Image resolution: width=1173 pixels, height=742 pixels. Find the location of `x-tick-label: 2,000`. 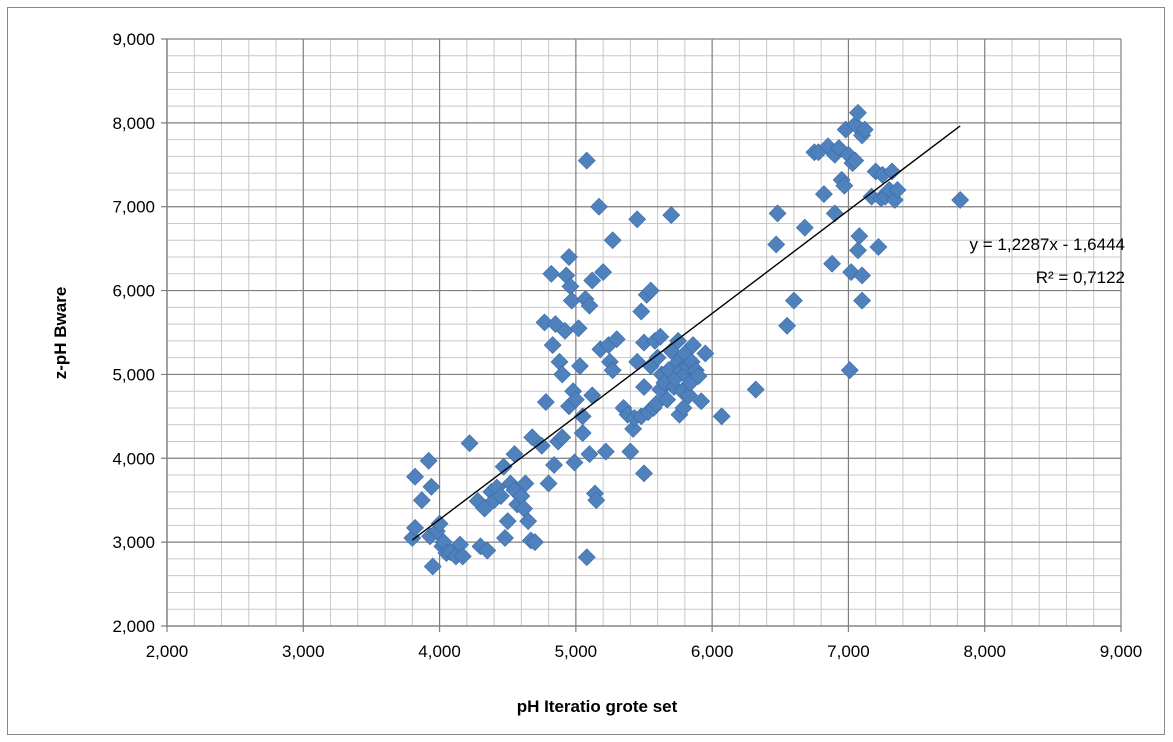

x-tick-label: 2,000 is located at coordinates (167, 651).